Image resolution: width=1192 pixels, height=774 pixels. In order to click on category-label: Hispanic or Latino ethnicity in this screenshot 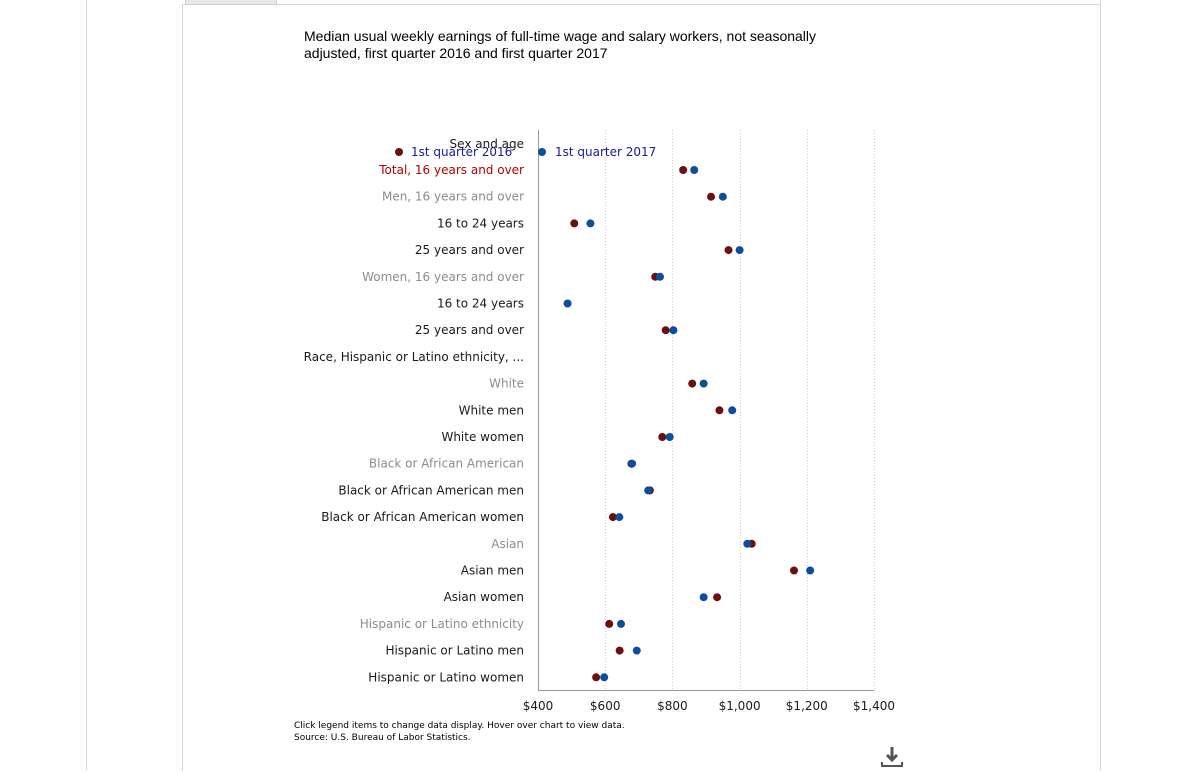, I will do `click(442, 624)`.